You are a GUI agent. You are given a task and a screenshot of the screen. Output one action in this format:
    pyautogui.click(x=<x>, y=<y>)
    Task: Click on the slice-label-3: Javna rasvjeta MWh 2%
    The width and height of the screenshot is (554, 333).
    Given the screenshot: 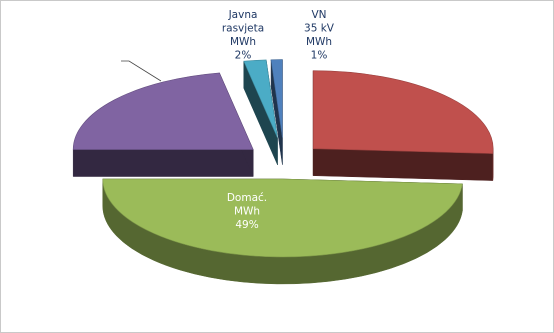 What is the action you would take?
    pyautogui.click(x=243, y=35)
    